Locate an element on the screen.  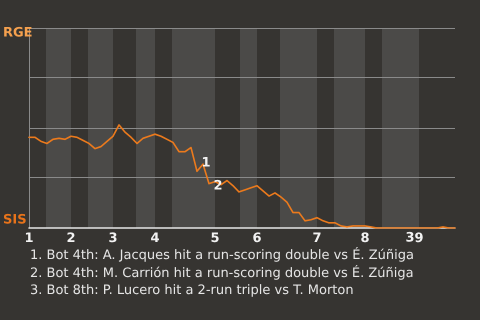
text: 1. Bot 4th: A. Jacques hit a run-scoring double vs É. Zúñiga is located at coordinates (222, 255).